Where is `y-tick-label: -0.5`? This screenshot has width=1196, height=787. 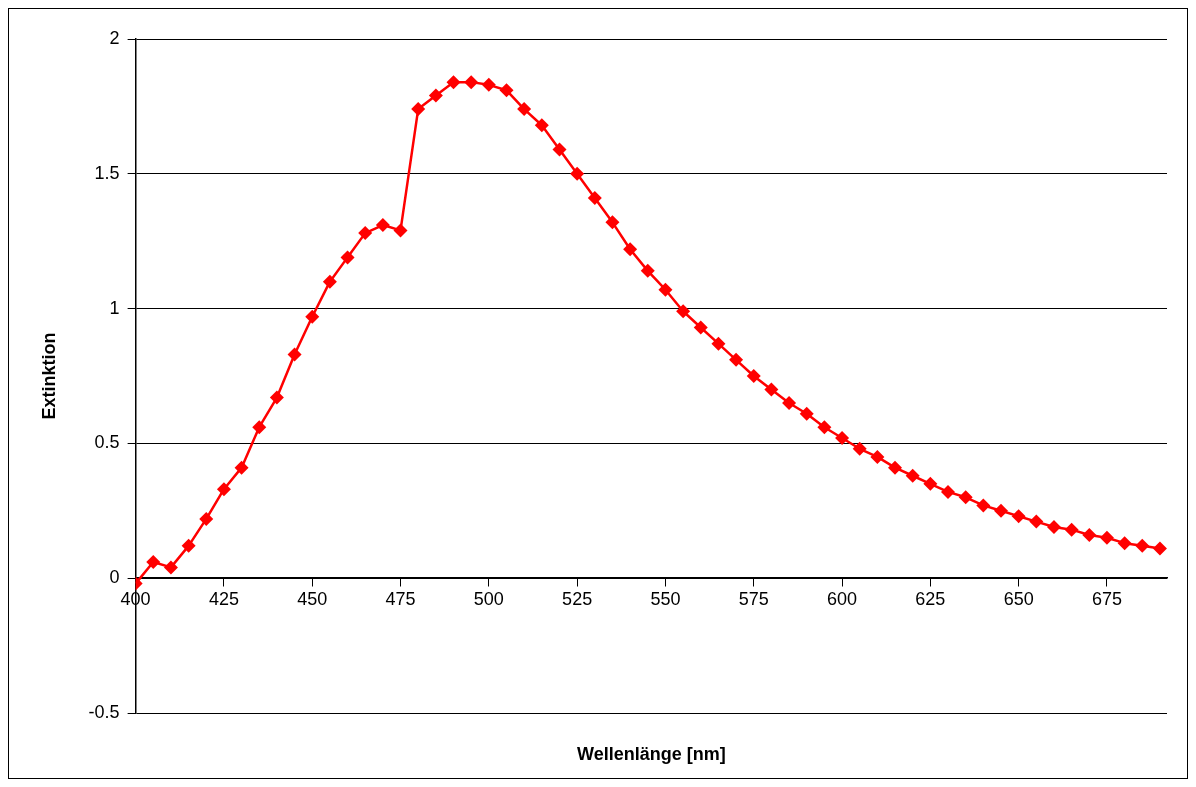 y-tick-label: -0.5 is located at coordinates (104, 711).